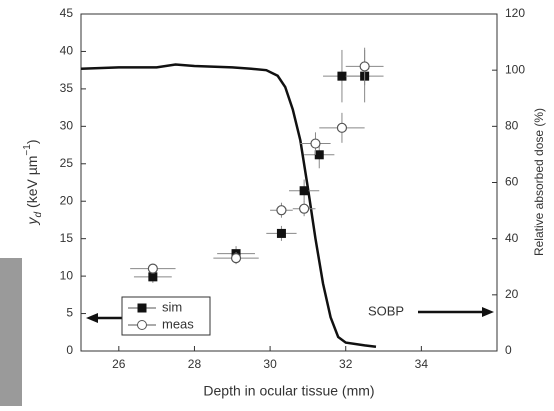  What do you see at coordinates (67, 238) in the screenshot?
I see `y-tick-label: 15` at bounding box center [67, 238].